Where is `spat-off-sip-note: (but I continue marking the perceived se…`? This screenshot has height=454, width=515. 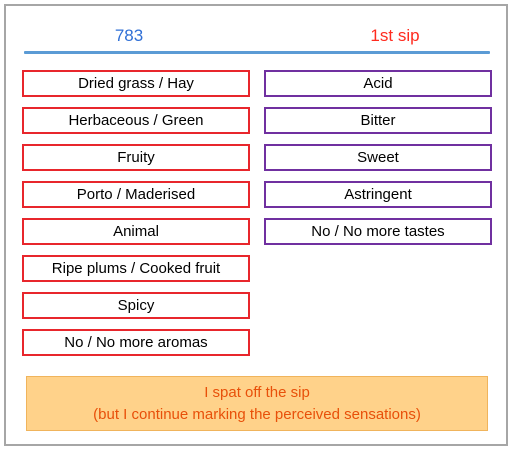
spat-off-sip-note: (but I continue marking the perceived se… is located at coordinates (257, 414).